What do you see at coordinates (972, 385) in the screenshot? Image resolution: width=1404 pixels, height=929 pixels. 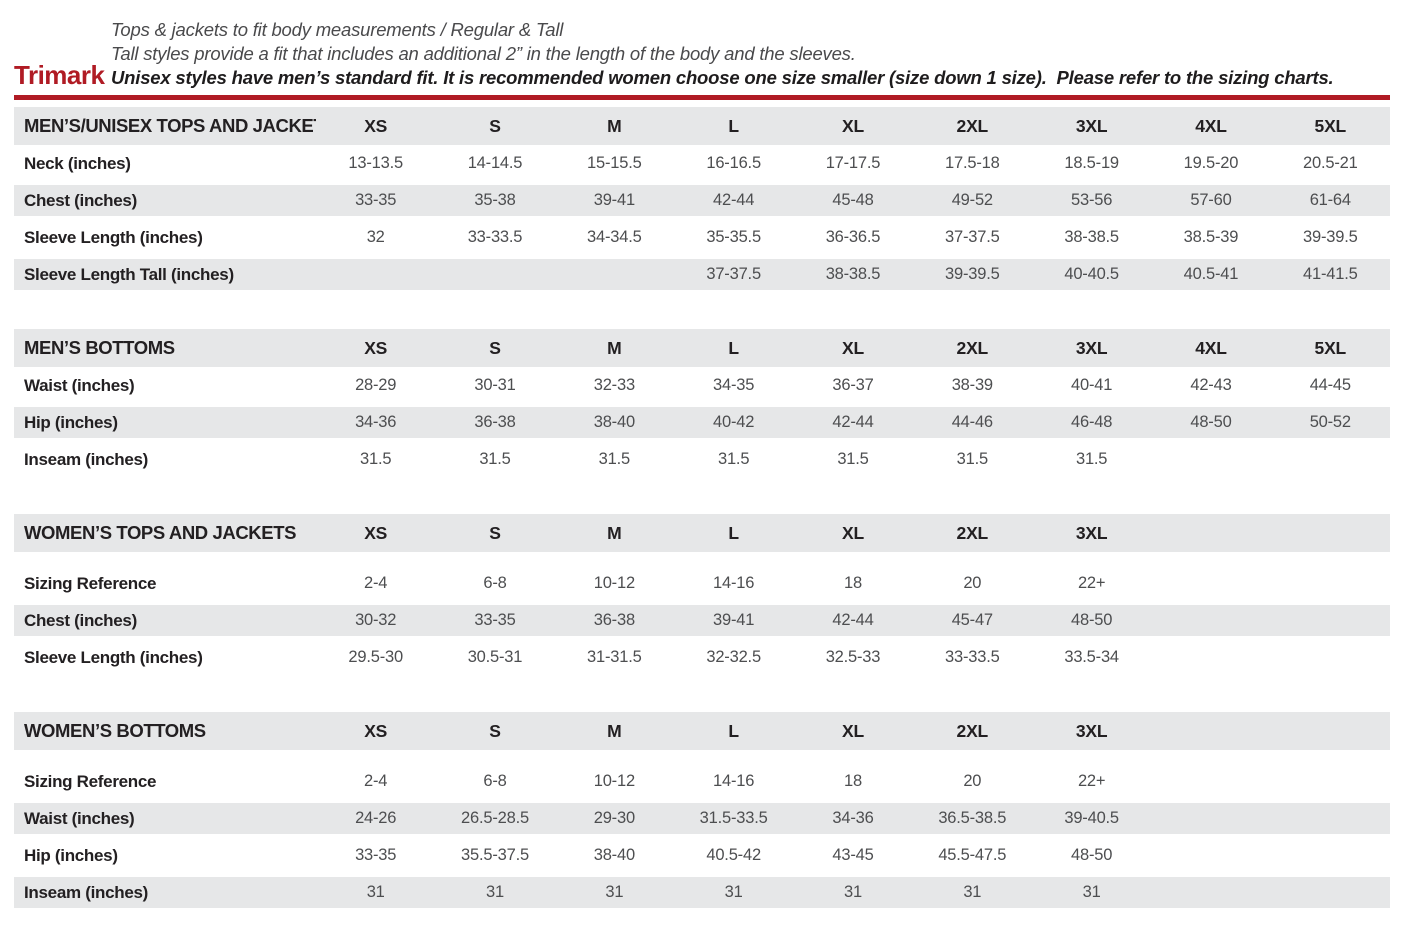 I see `cell-value: 38-39` at bounding box center [972, 385].